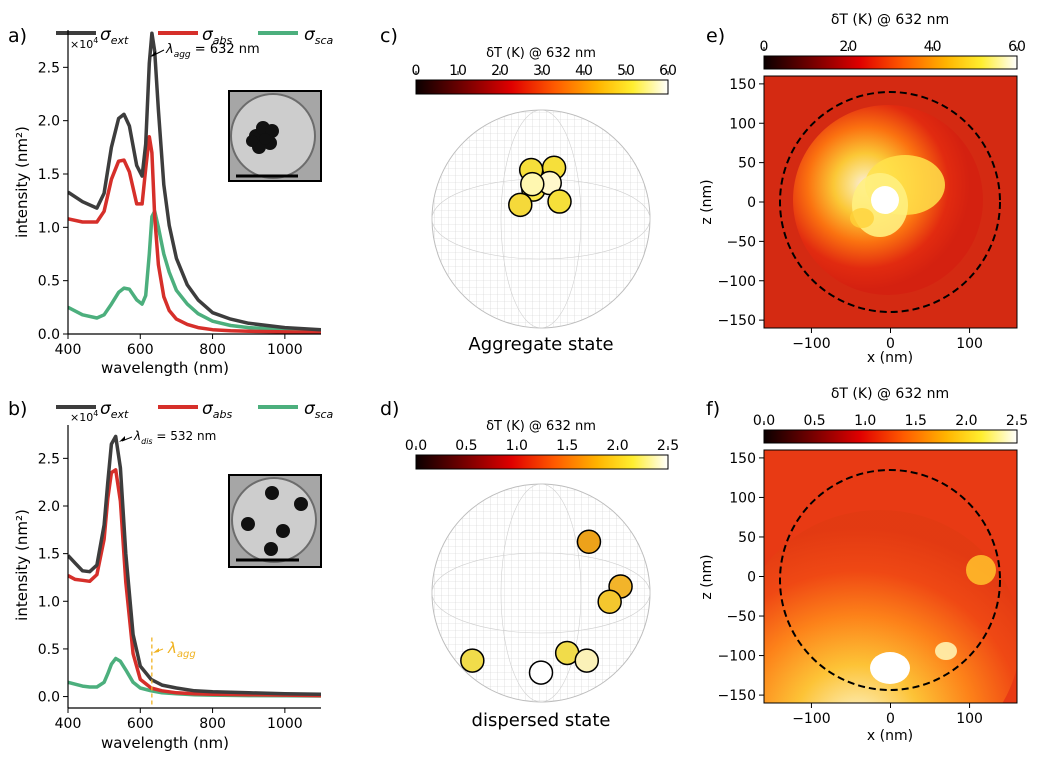 This screenshot has width=1046, height=767. What do you see at coordinates (764, 47) in the screenshot?
I see `colorbar-tick-label: 0` at bounding box center [764, 47].